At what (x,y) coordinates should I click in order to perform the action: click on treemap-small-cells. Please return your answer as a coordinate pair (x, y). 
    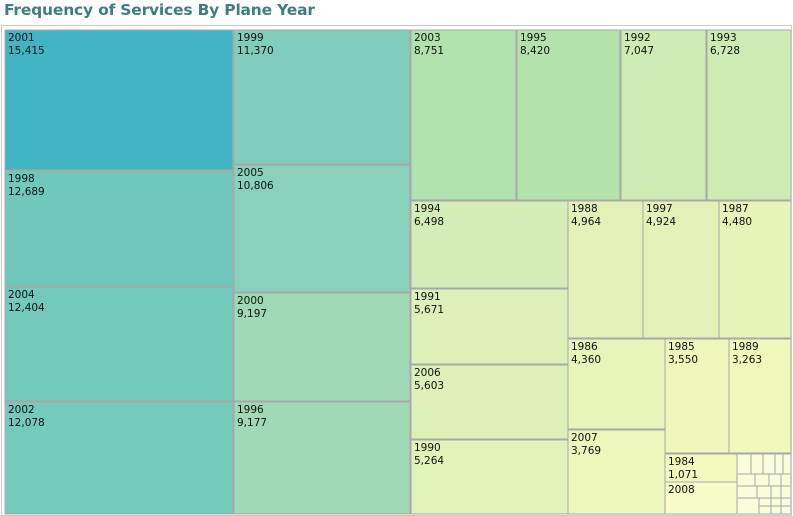
    Looking at the image, I should click on (763, 484).